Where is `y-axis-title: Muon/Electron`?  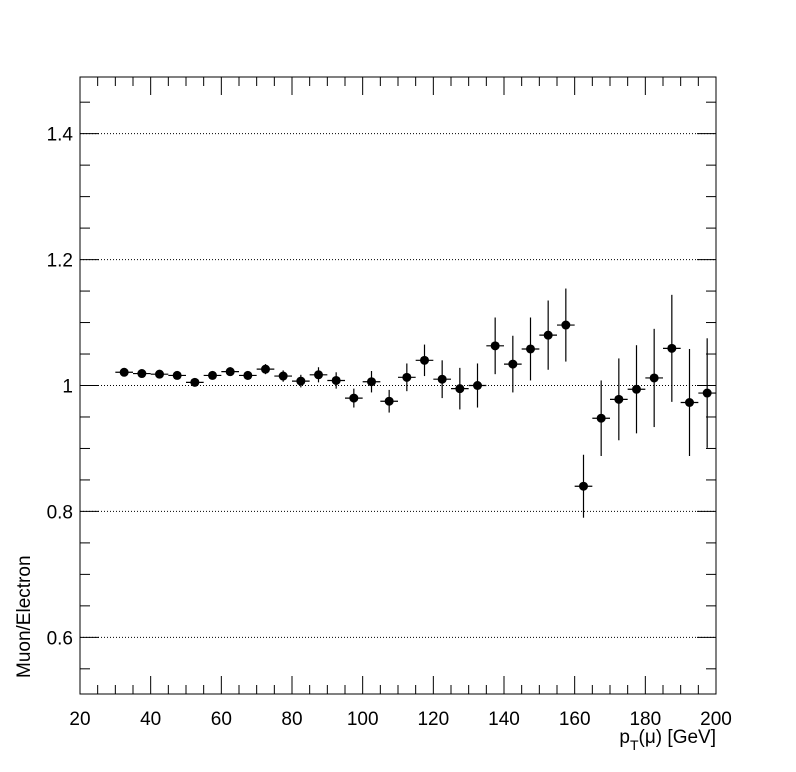
y-axis-title: Muon/Electron is located at coordinates (24, 616).